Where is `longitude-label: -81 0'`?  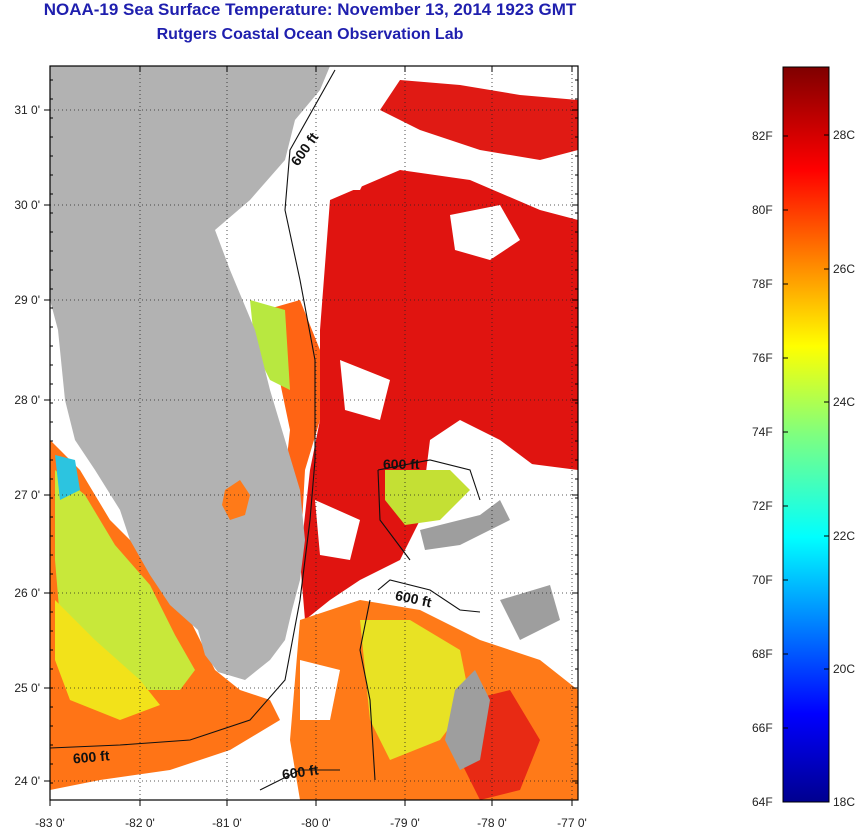
longitude-label: -81 0' is located at coordinates (227, 823).